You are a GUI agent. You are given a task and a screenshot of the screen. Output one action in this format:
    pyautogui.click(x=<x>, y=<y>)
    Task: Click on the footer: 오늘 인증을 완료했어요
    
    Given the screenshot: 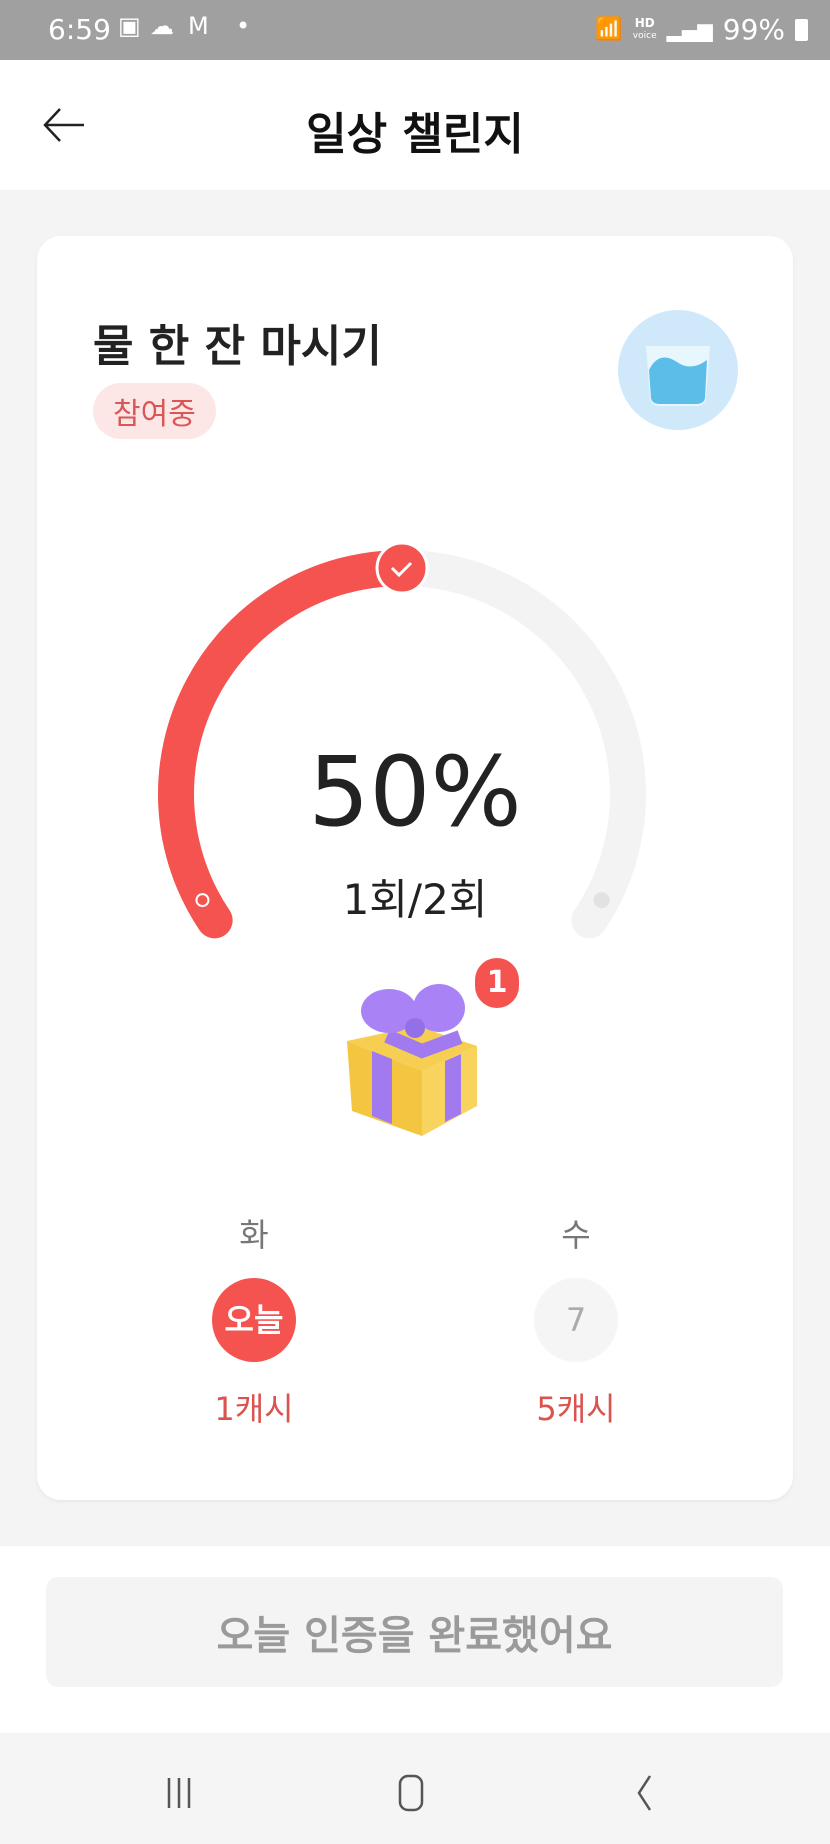 What is the action you would take?
    pyautogui.click(x=415, y=1639)
    